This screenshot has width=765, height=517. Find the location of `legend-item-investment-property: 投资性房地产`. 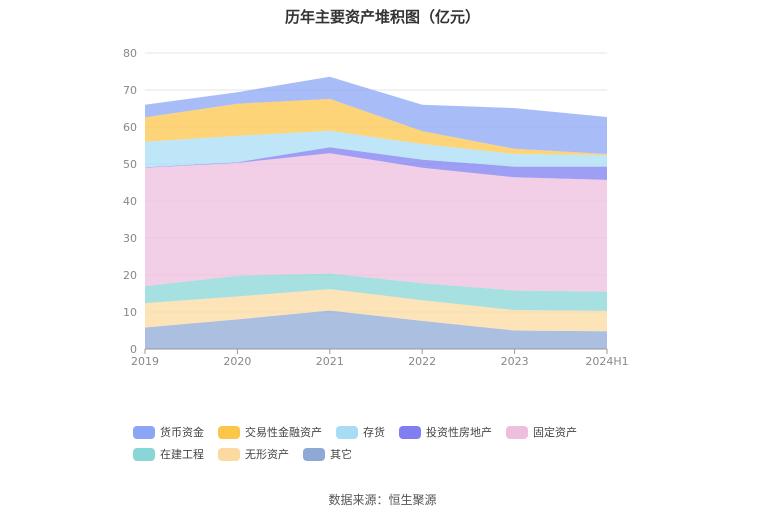

legend-item-investment-property: 投资性房地产 is located at coordinates (445, 432).